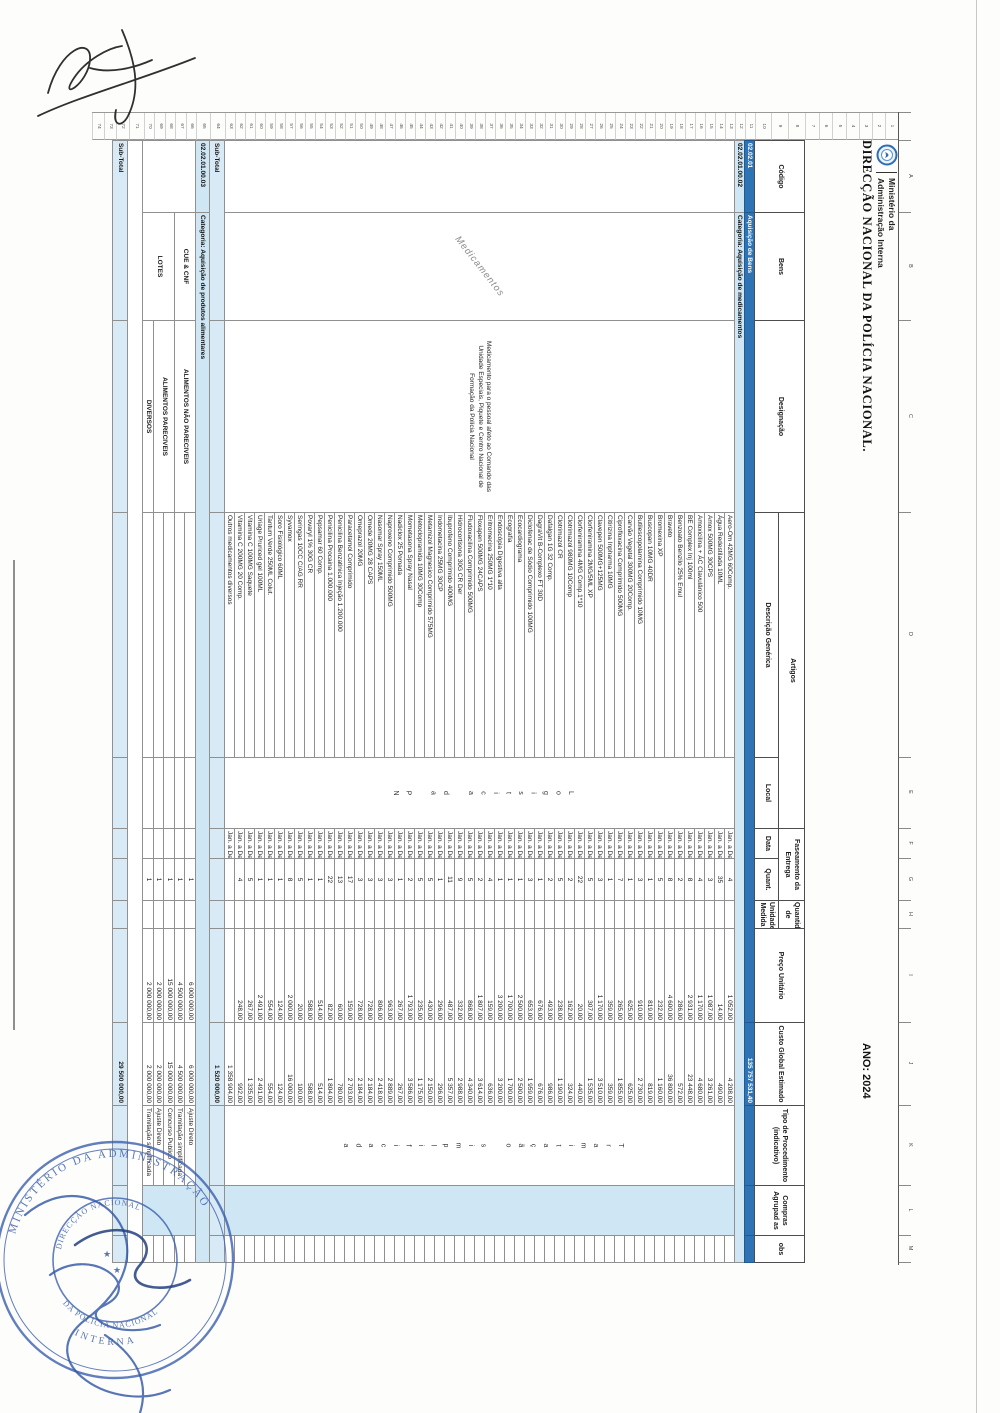  Describe the element at coordinates (319, 1064) in the screenshot. I see `cell-custo-global: 514,00` at that location.